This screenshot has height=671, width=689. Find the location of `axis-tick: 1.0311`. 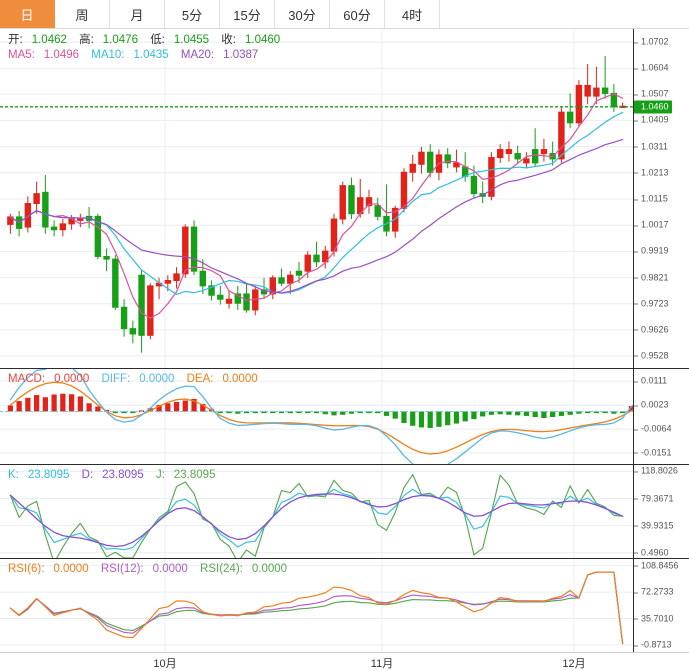

axis-tick: 1.0311 is located at coordinates (651, 146).